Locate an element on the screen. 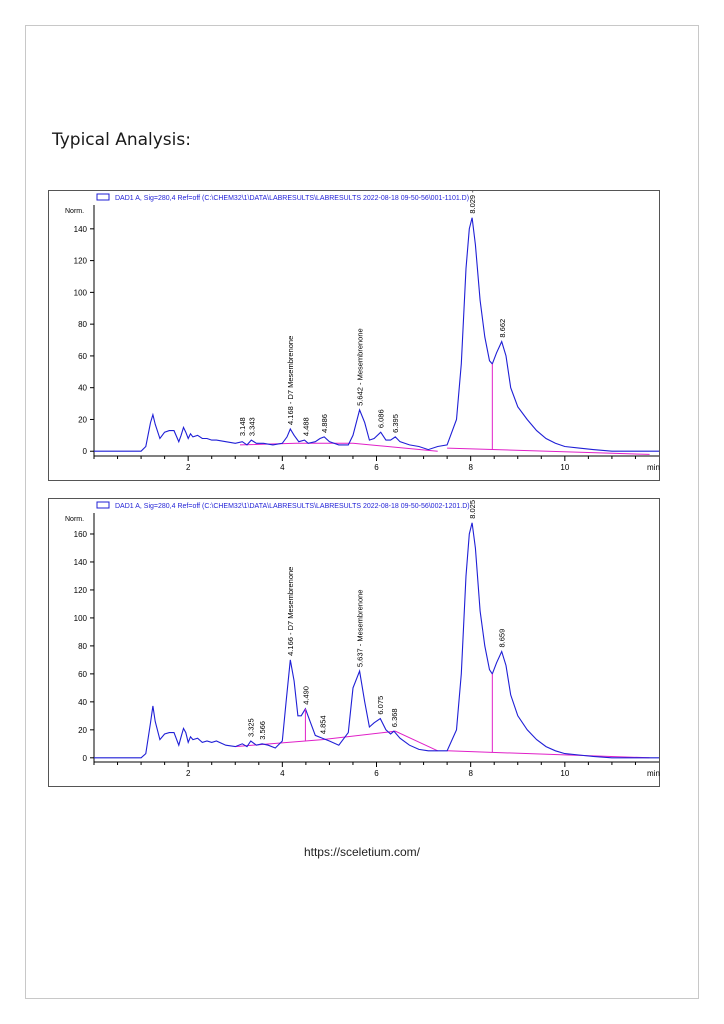 The image size is (724, 1024). chart1-y-tick-label: 120 is located at coordinates (81, 261).